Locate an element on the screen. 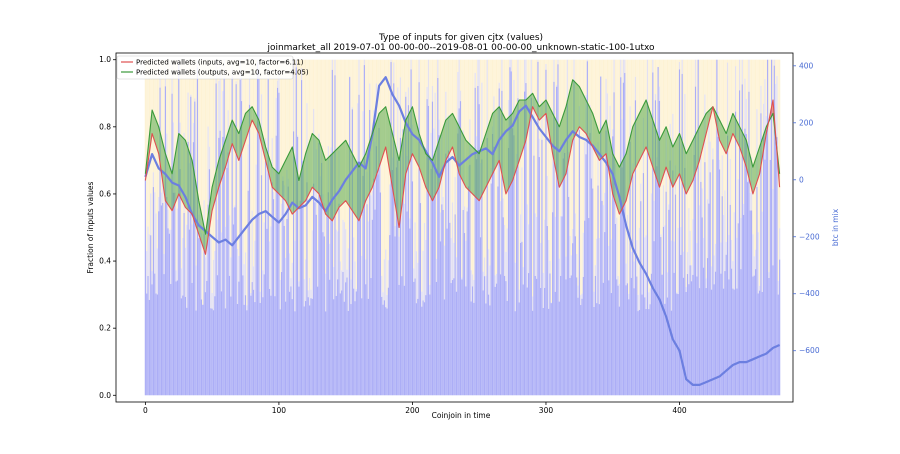 The height and width of the screenshot is (454, 900). fill-outputs-above is located at coordinates (315, 164).